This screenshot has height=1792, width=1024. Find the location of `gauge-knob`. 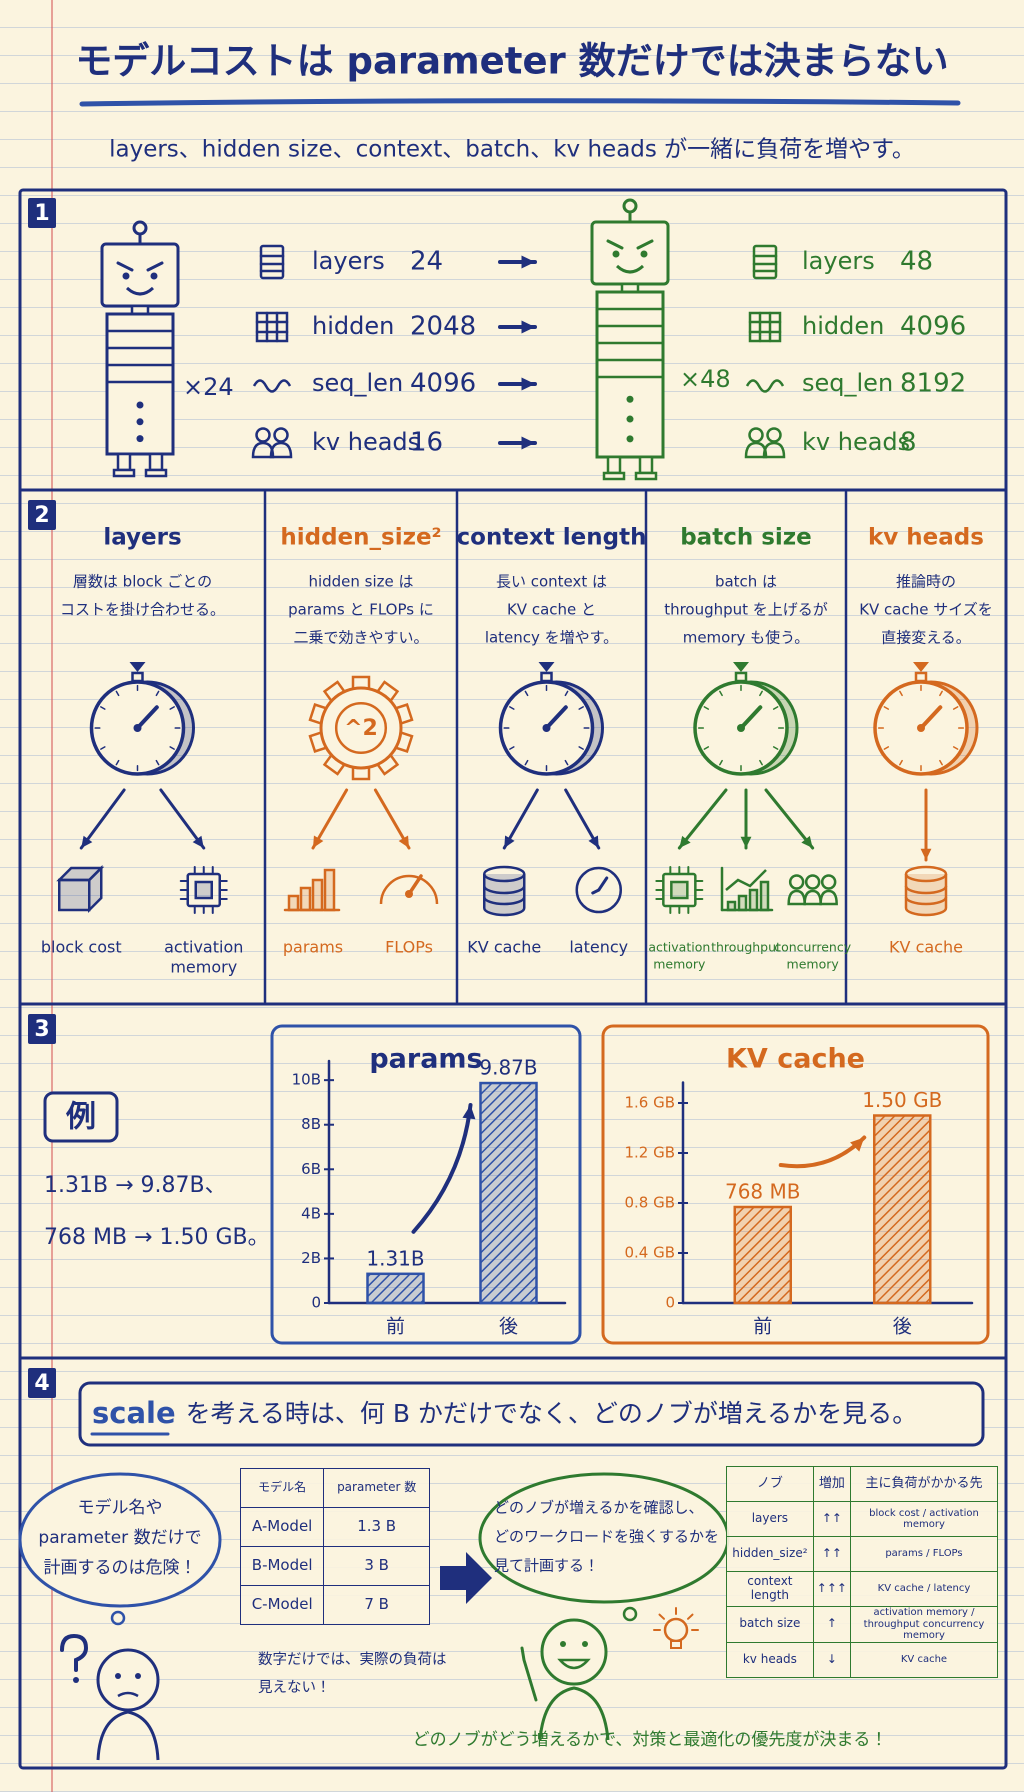

gauge-knob is located at coordinates (741, 677).